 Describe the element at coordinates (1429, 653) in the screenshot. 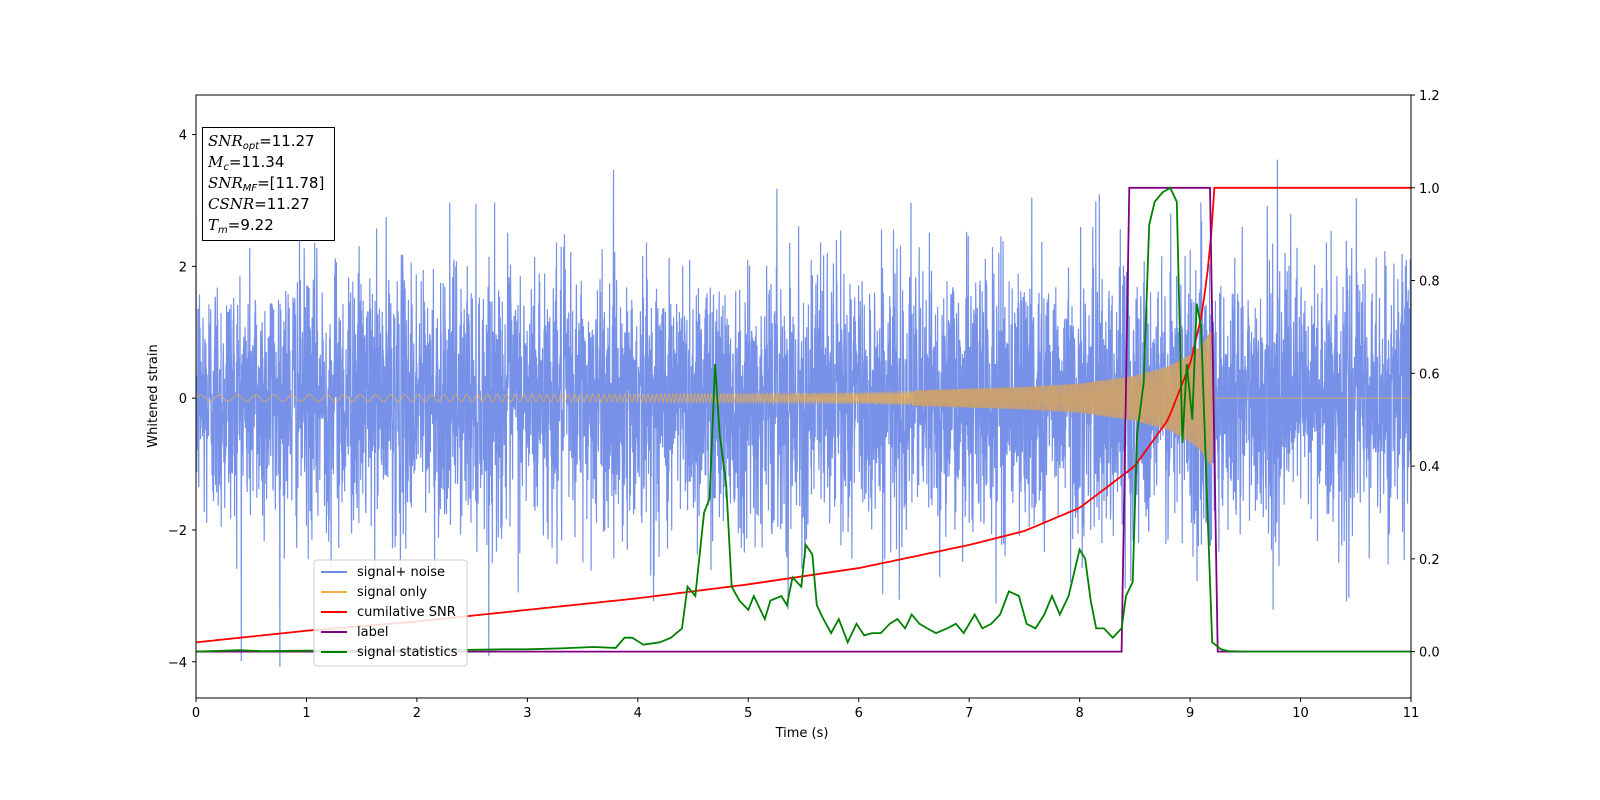

I see `y-right-tick-label: 0.0` at that location.